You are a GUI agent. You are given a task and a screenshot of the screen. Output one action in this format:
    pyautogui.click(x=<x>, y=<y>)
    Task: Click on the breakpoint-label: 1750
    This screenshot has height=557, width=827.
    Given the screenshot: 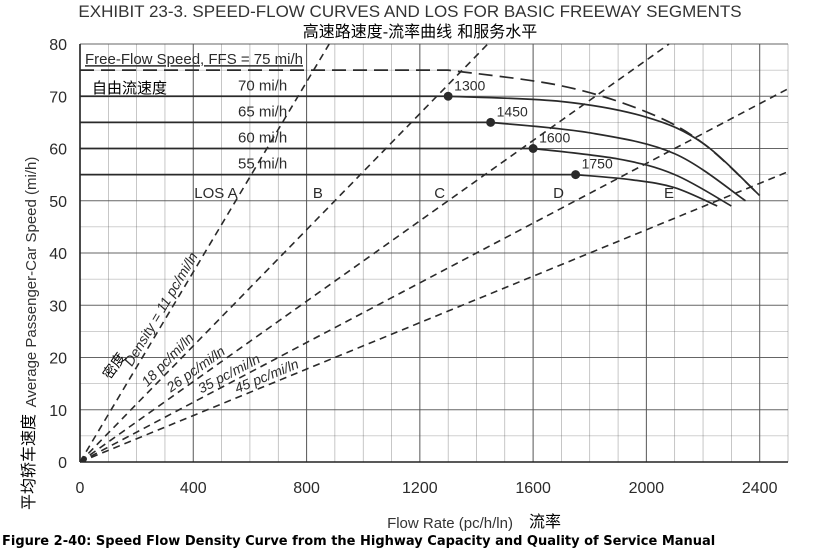 What is the action you would take?
    pyautogui.click(x=597, y=164)
    